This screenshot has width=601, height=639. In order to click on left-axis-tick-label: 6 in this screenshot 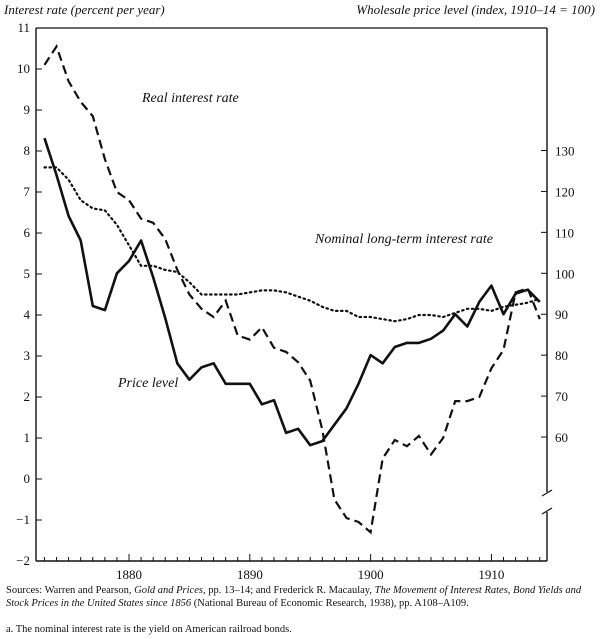, I will do `click(27, 232)`.